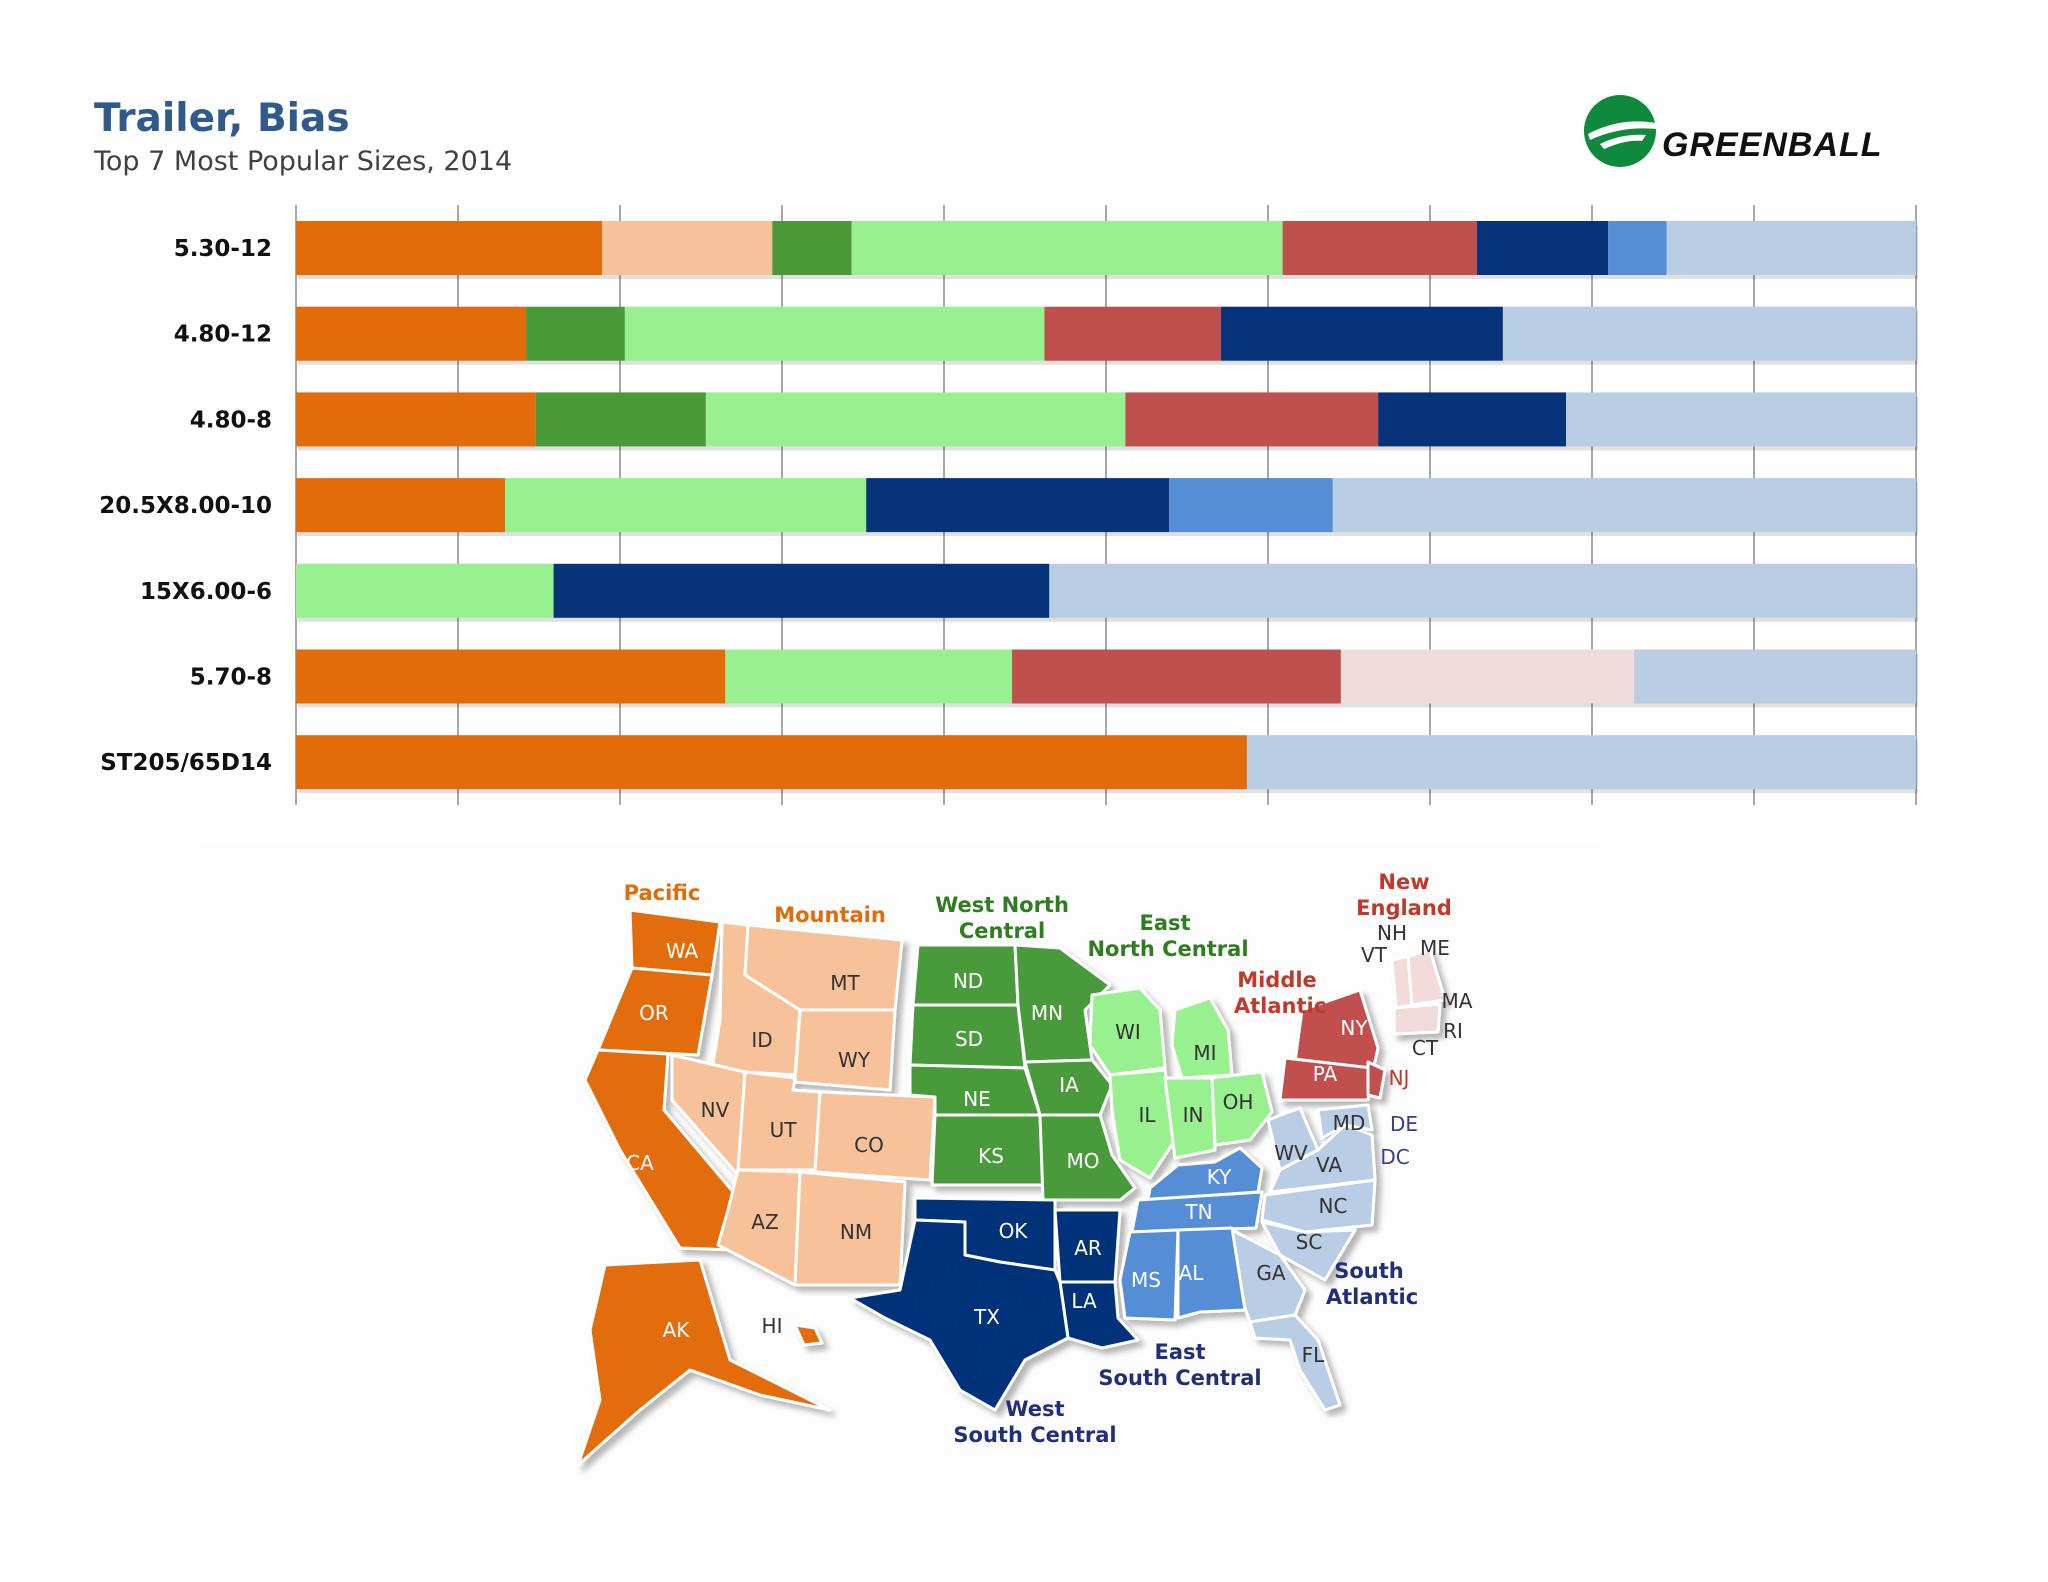 The image size is (2048, 1582). Describe the element at coordinates (1277, 980) in the screenshot. I see `region-label-middle-atlantic-1: Middle` at that location.